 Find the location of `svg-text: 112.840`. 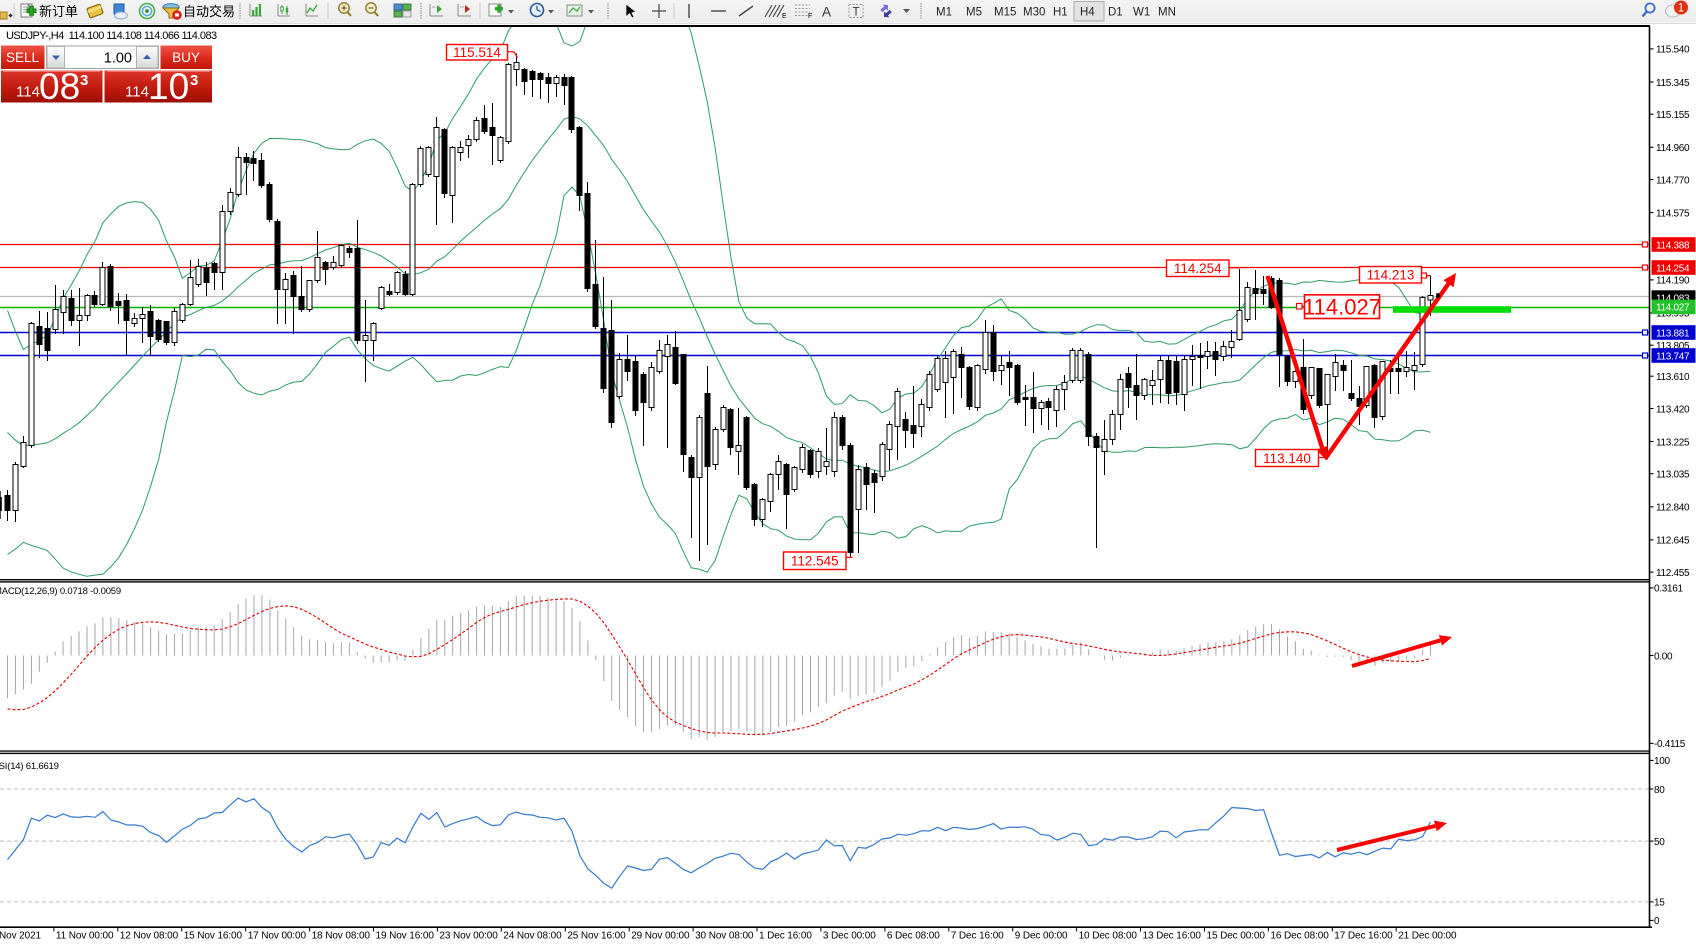

svg-text: 112.840 is located at coordinates (1673, 508).